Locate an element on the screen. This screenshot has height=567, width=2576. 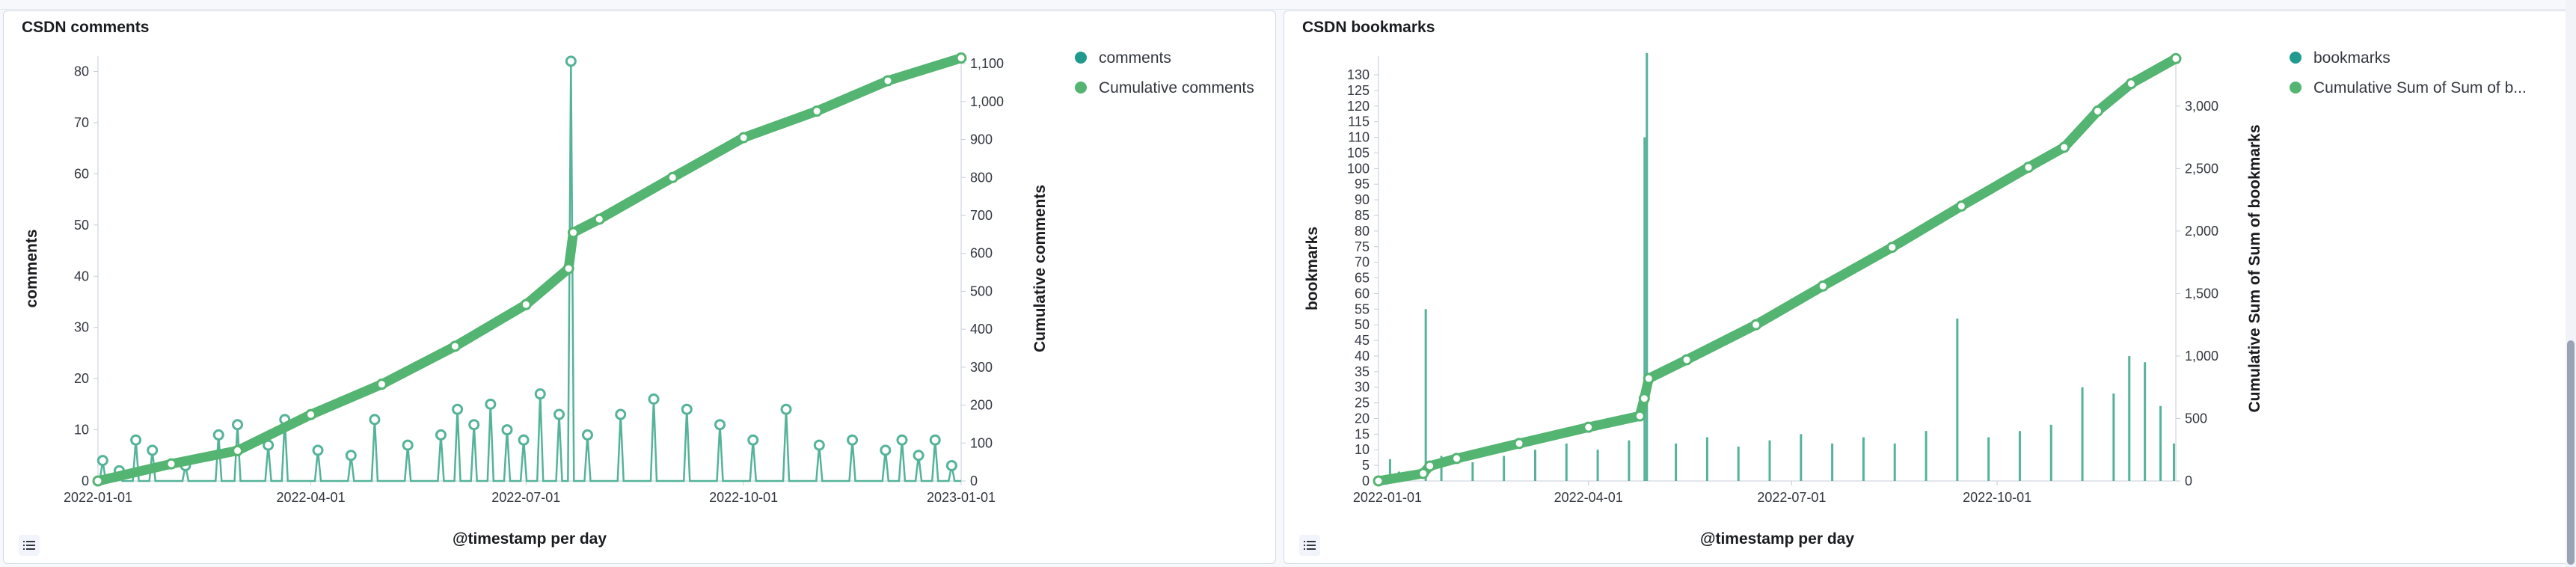
y-tick-label: 60 is located at coordinates (1362, 294).